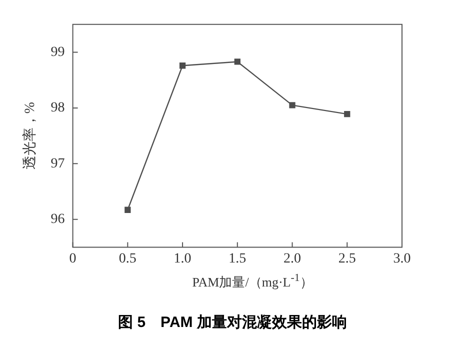 This screenshot has width=465, height=341. Describe the element at coordinates (237, 258) in the screenshot. I see `x-tick-label: 1.5` at that location.